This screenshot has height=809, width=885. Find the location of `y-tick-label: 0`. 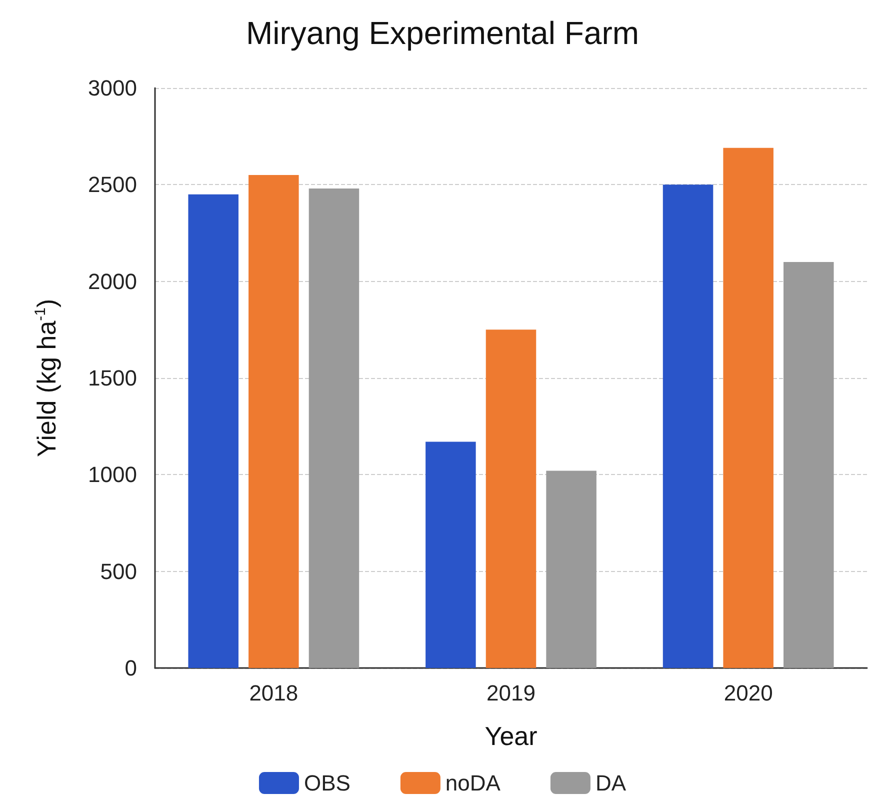

y-tick-label: 0 is located at coordinates (130, 668).